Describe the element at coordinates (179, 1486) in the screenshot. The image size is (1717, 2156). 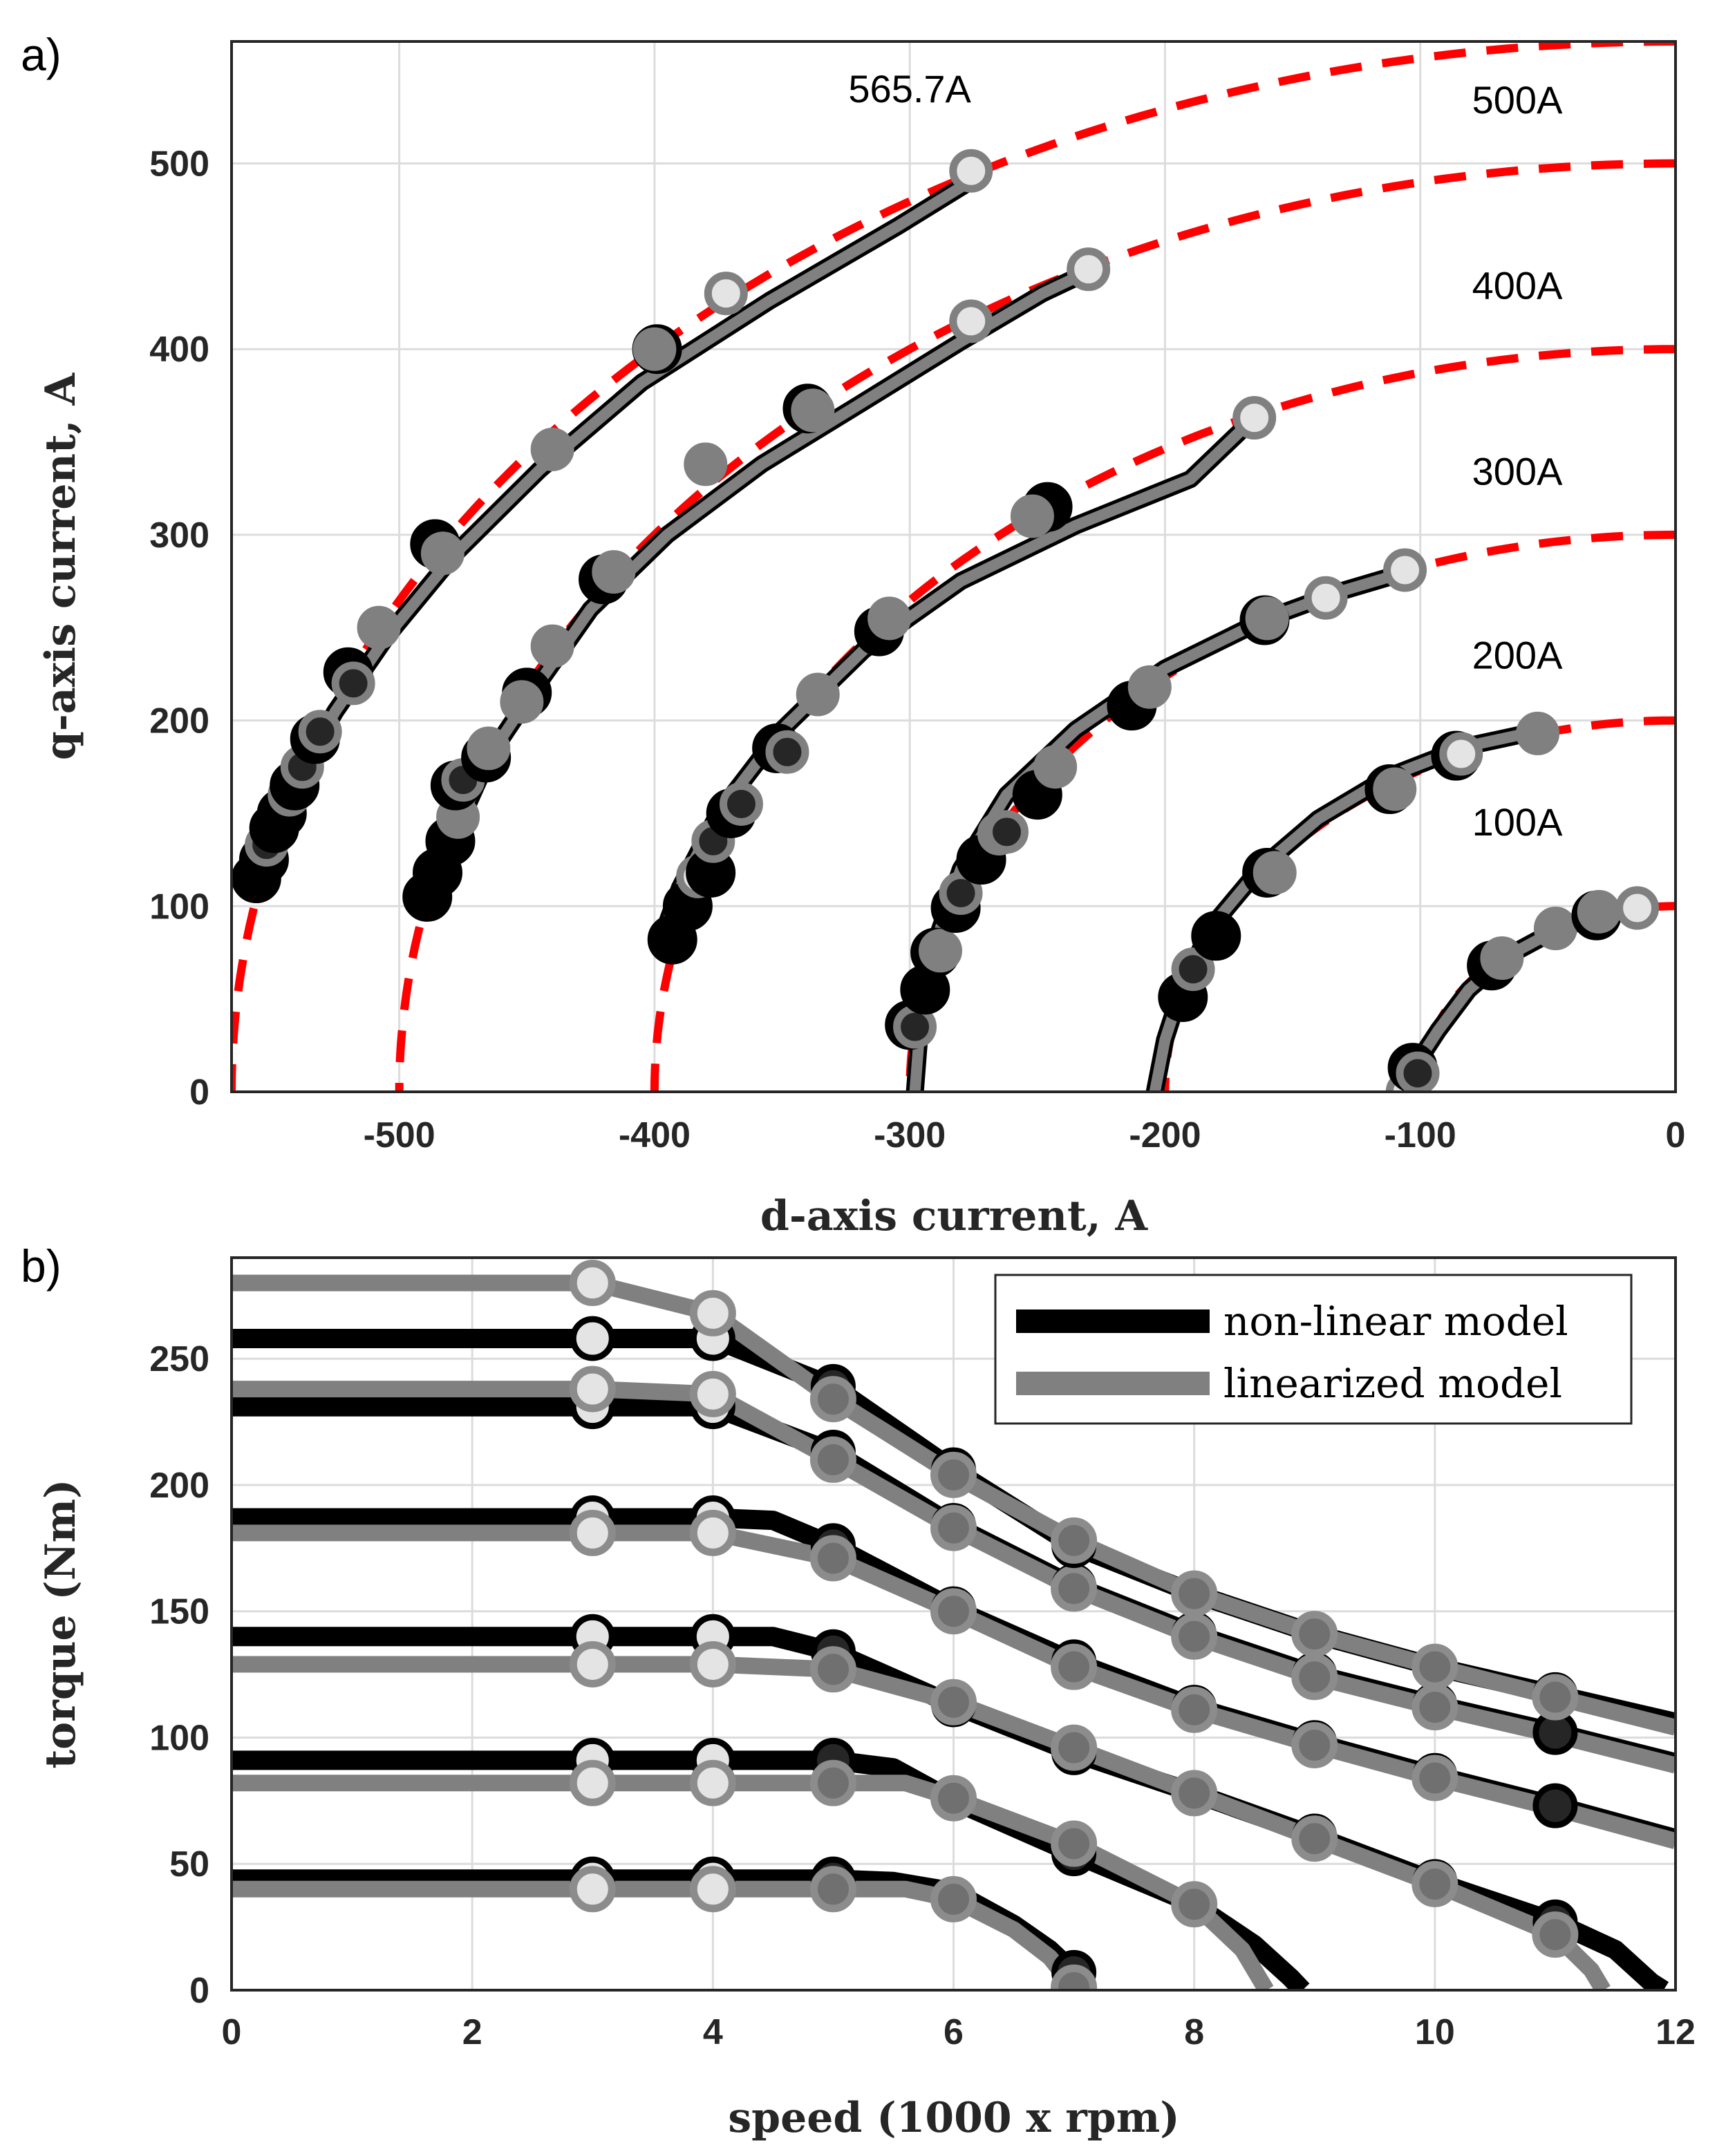
I see `y-tick-label-b: 200` at that location.